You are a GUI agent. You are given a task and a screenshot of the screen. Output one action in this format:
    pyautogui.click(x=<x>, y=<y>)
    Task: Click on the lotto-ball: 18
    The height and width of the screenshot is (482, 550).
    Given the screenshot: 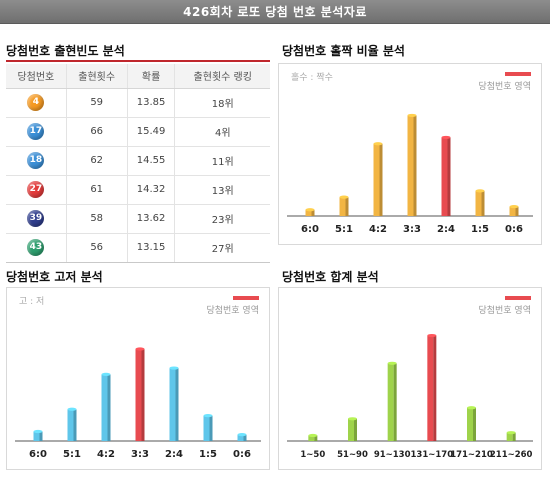 What is the action you would take?
    pyautogui.click(x=36, y=160)
    